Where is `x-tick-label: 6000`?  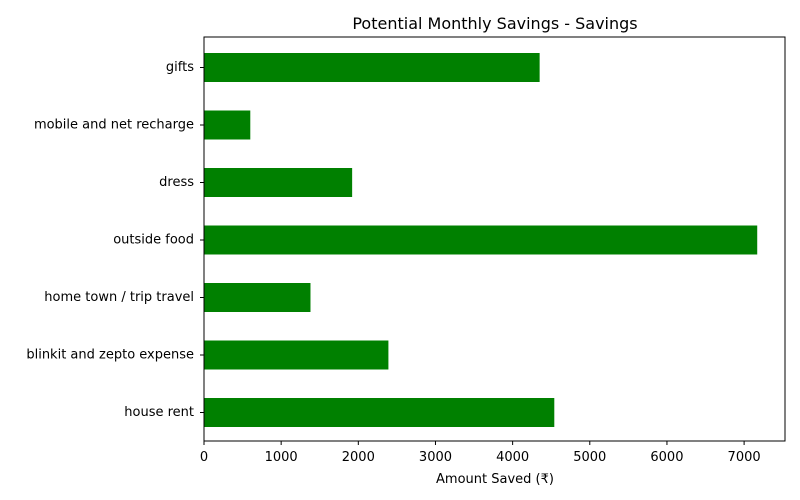 x-tick-label: 6000 is located at coordinates (666, 457).